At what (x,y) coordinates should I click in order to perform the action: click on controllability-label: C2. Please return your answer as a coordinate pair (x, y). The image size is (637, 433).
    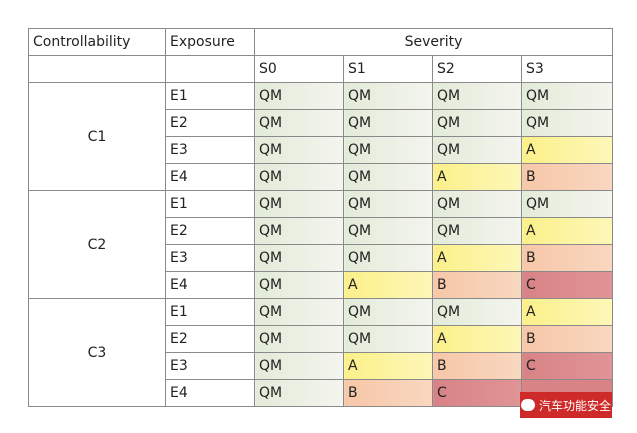
    Looking at the image, I should click on (97, 244).